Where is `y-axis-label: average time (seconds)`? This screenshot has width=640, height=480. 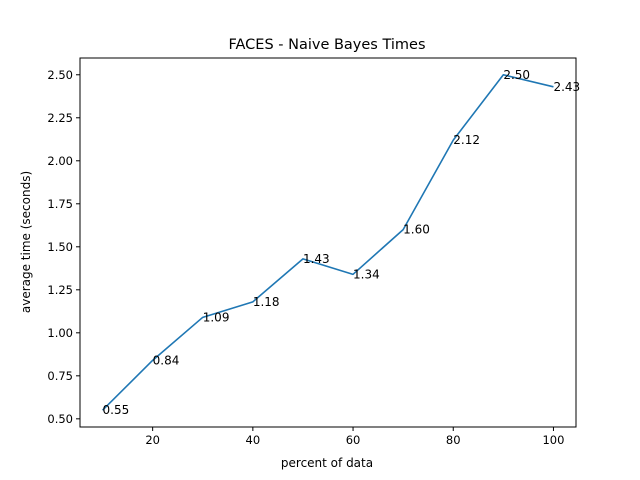
y-axis-label: average time (seconds) is located at coordinates (26, 242).